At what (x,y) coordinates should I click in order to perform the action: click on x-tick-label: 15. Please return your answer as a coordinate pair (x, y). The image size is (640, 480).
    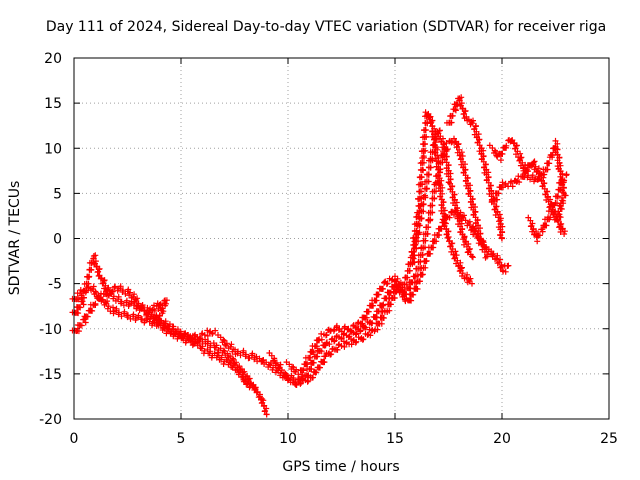
    Looking at the image, I should click on (395, 439).